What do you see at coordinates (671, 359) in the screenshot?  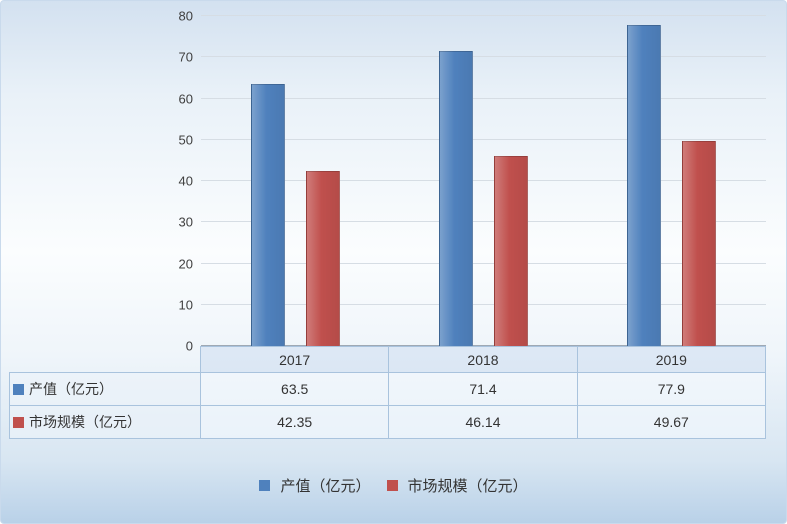 I see `category-label: 2019` at bounding box center [671, 359].